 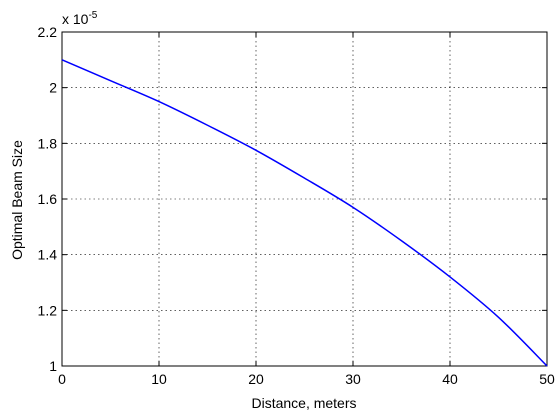 What do you see at coordinates (48, 143) in the screenshot?
I see `y-tick-label: 1.8` at bounding box center [48, 143].